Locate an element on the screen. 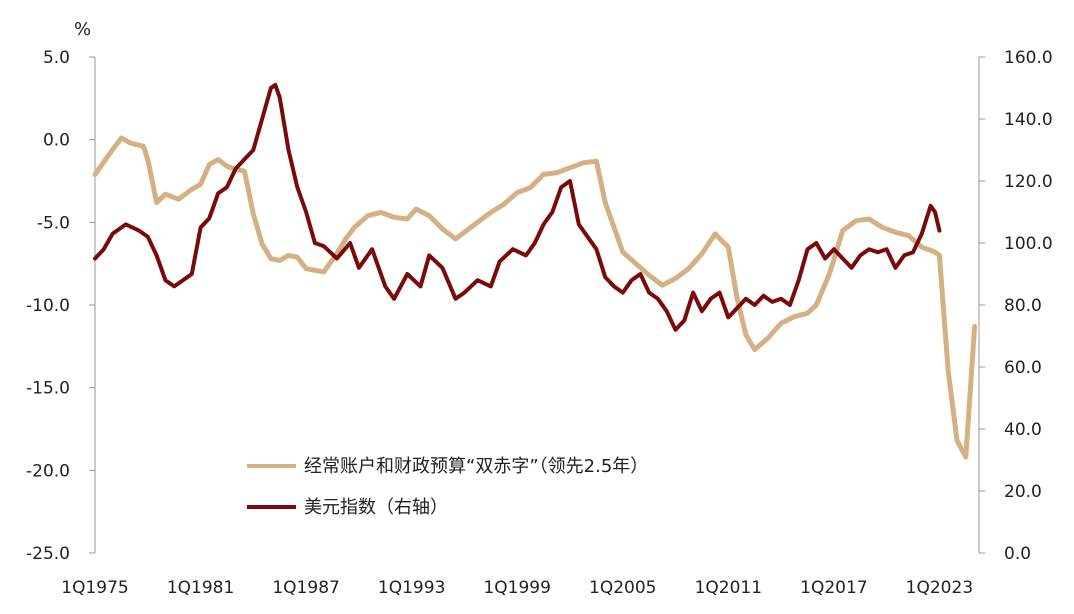  y-left-tick-label: -25.0 is located at coordinates (48, 554).